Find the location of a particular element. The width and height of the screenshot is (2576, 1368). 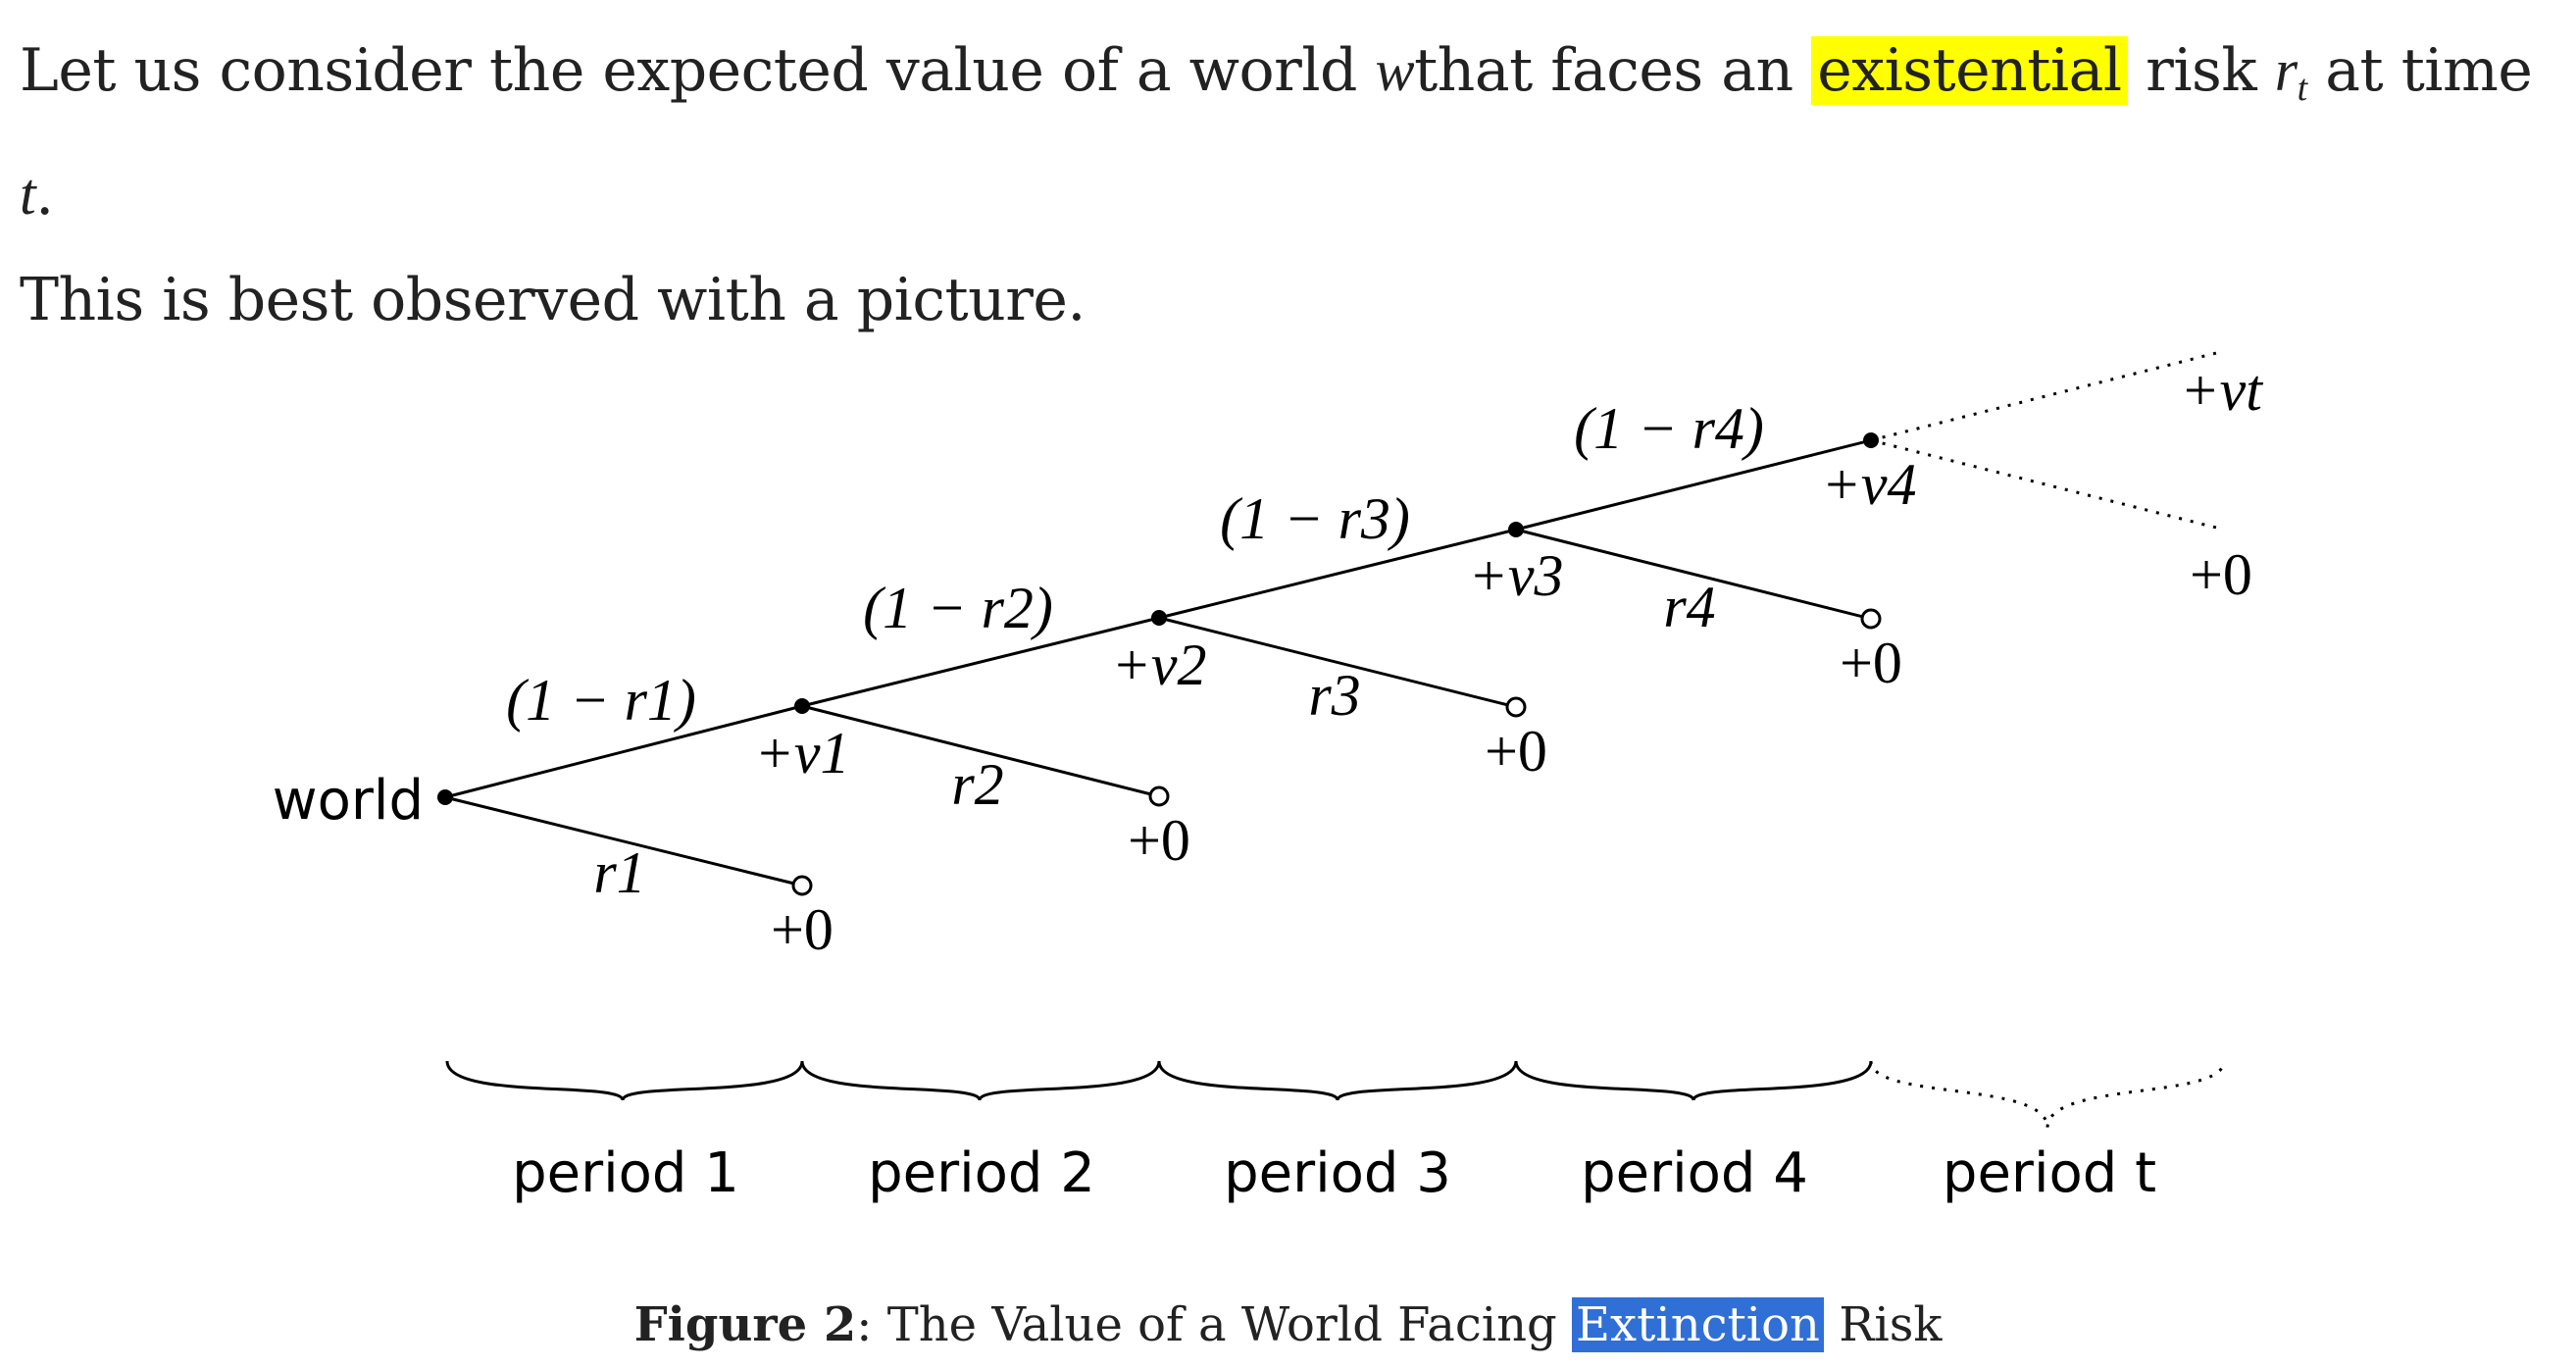

paragraph-text: risk is located at coordinates (2201, 70).